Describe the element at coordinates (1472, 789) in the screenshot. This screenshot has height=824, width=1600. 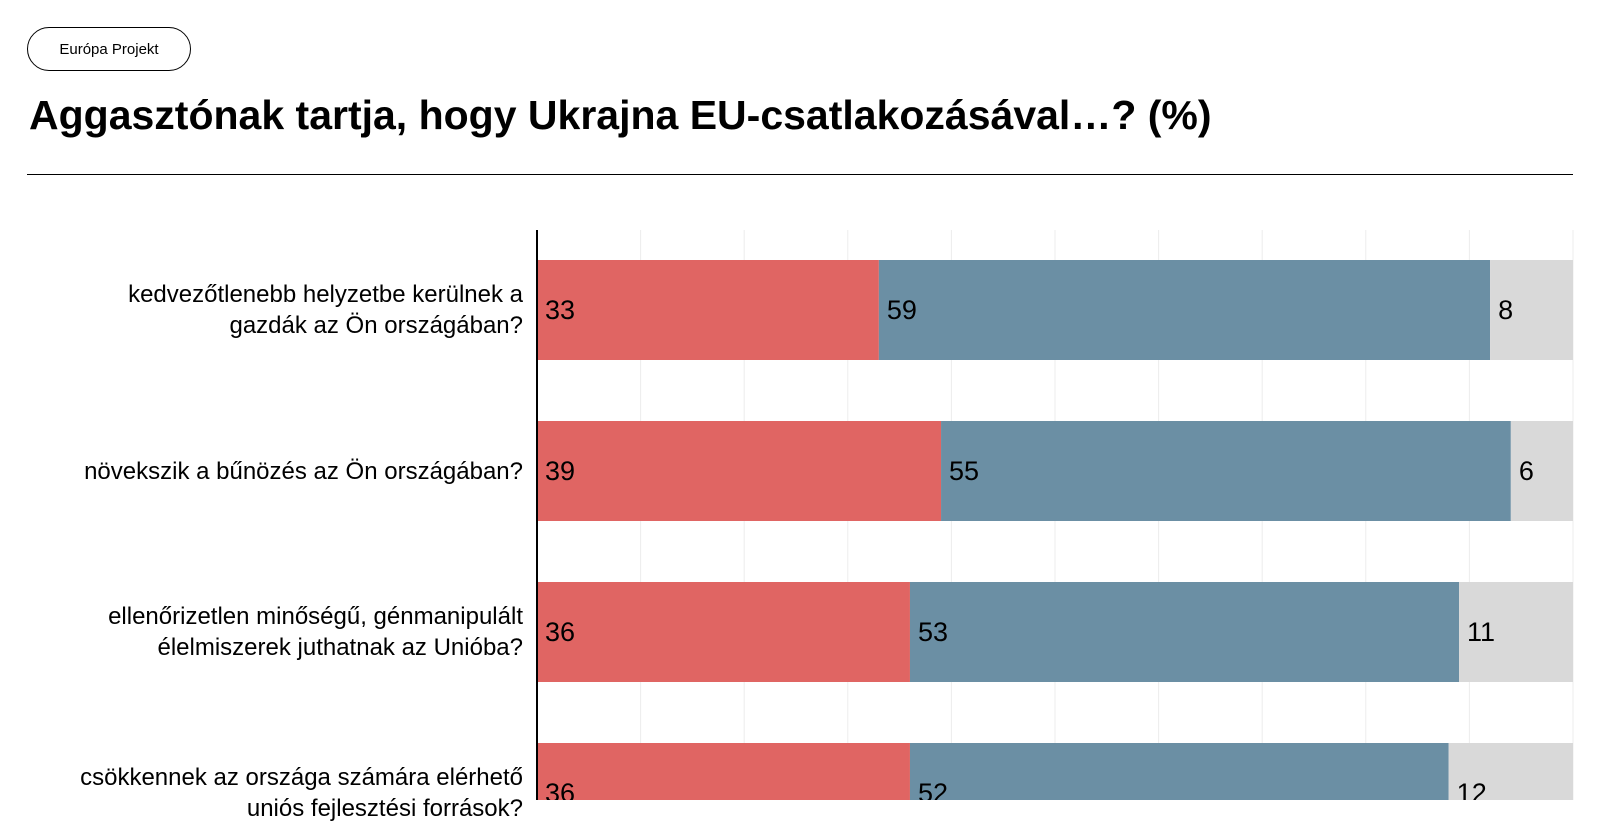
I see `data-label: 12` at that location.